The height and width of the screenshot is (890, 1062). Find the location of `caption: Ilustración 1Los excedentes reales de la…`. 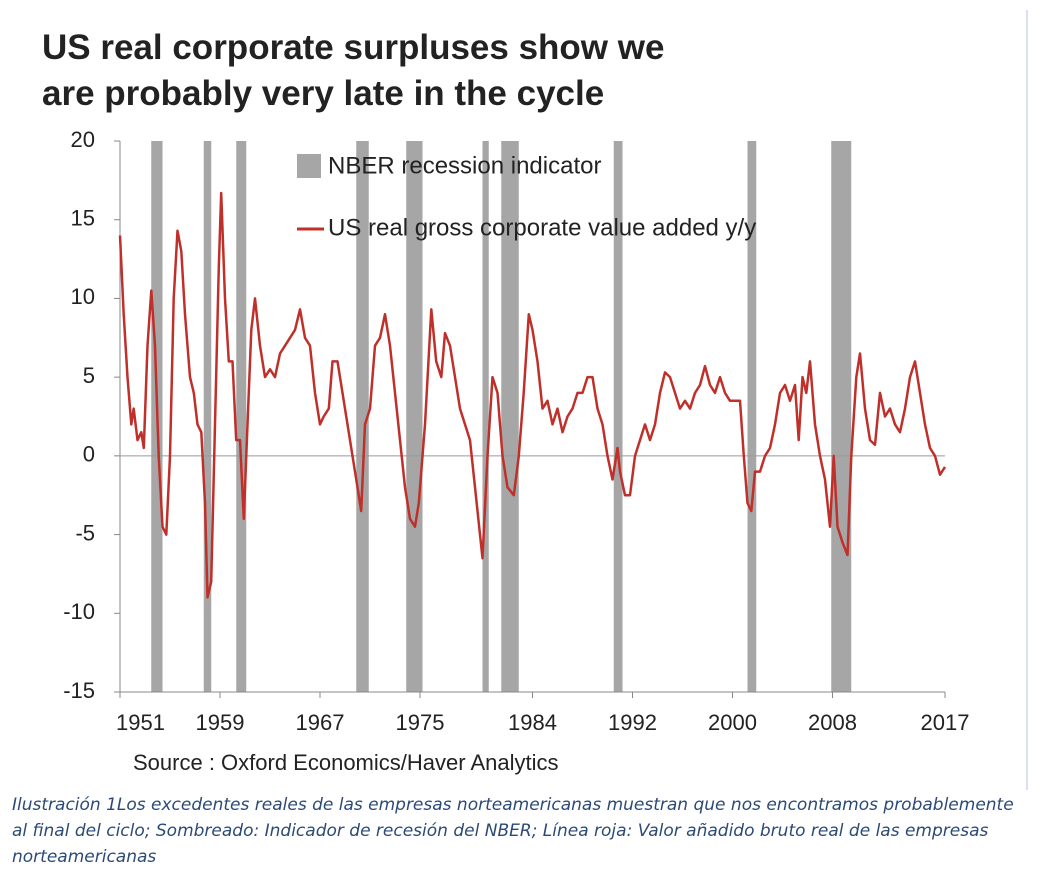

caption: Ilustración 1Los excedentes reales de la… is located at coordinates (513, 831).